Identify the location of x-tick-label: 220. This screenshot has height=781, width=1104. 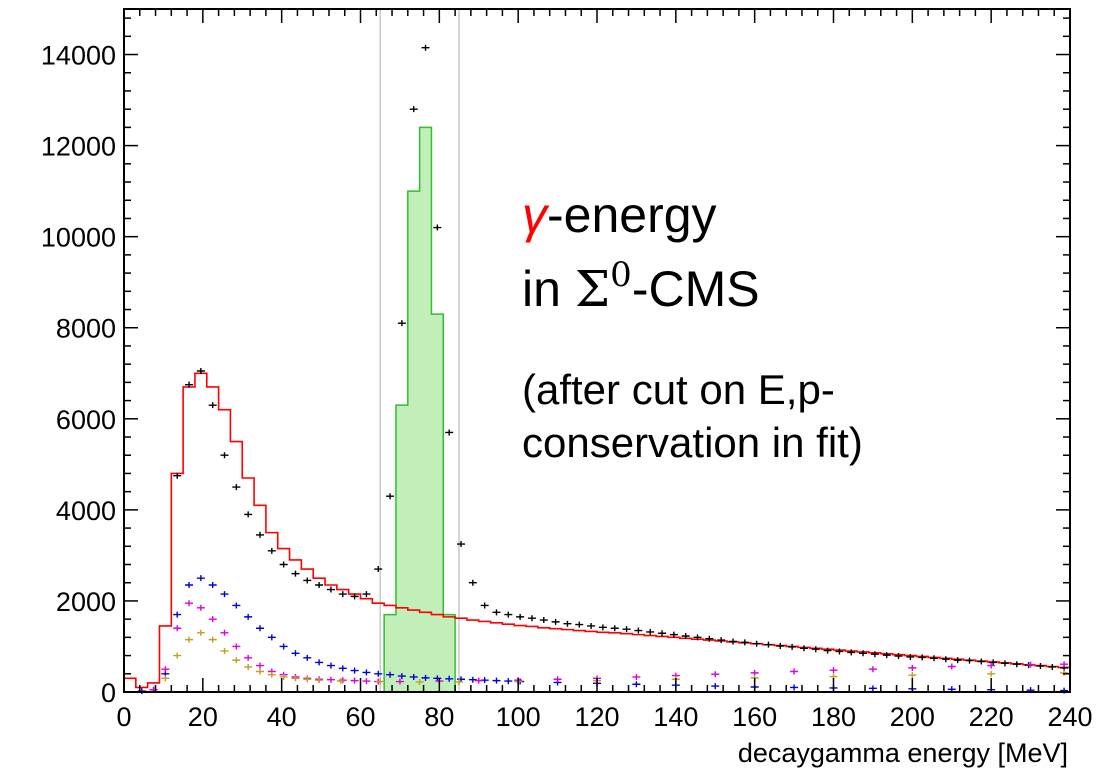
(991, 717).